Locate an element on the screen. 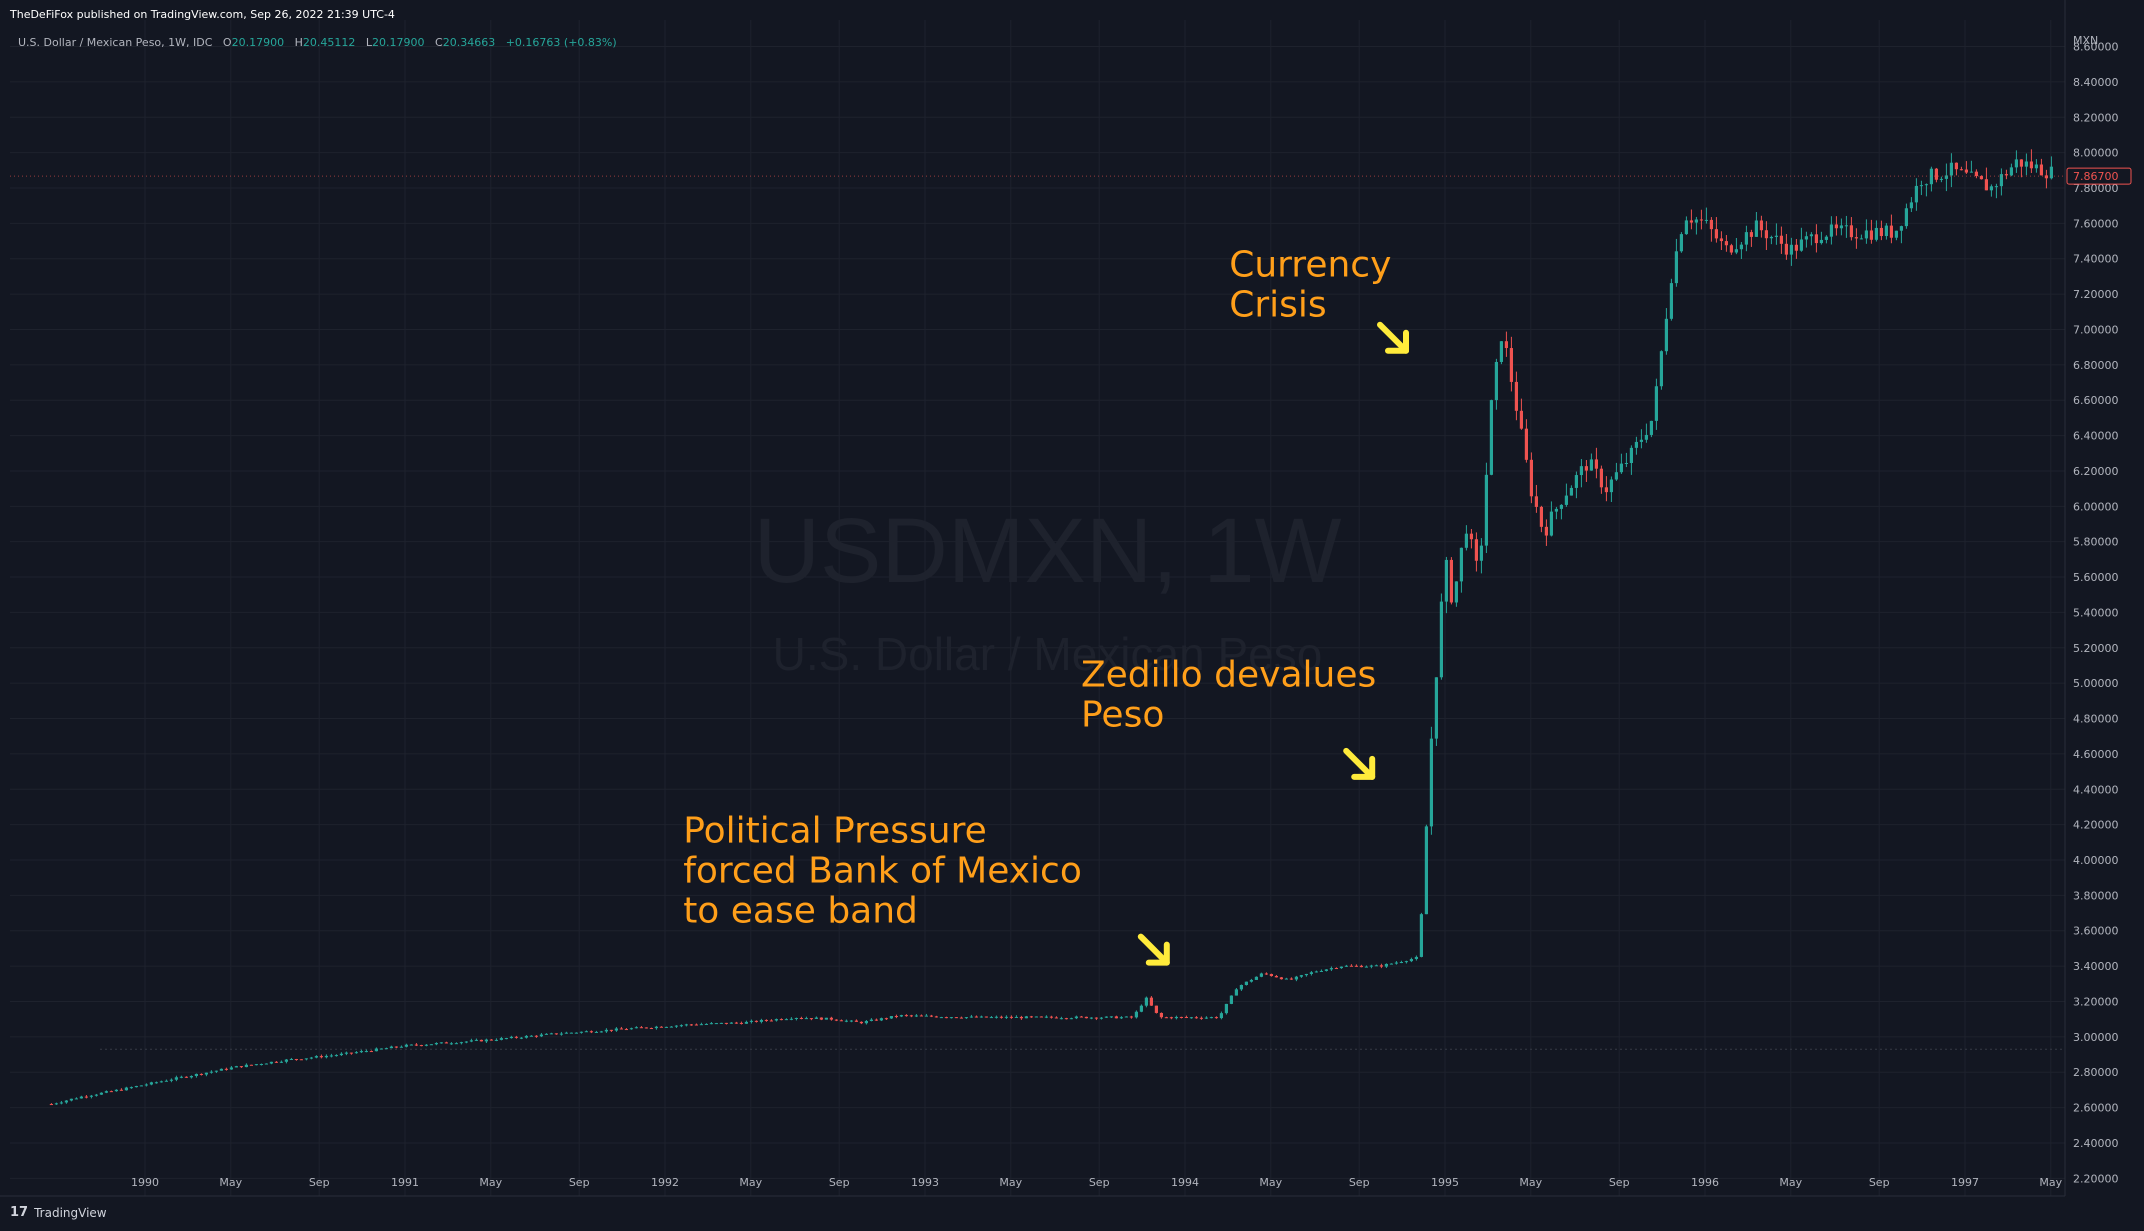  footer: 17 TradingView is located at coordinates (58, 1212).